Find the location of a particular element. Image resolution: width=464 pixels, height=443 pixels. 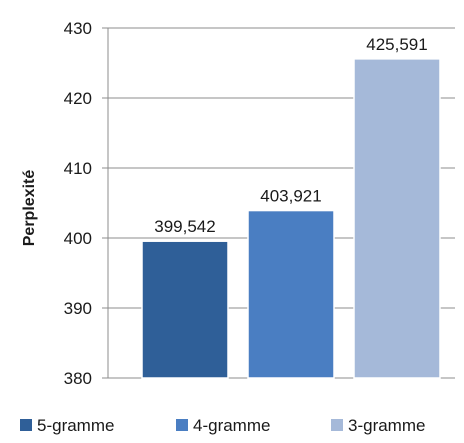

legend-item: 4-gramme is located at coordinates (223, 425).